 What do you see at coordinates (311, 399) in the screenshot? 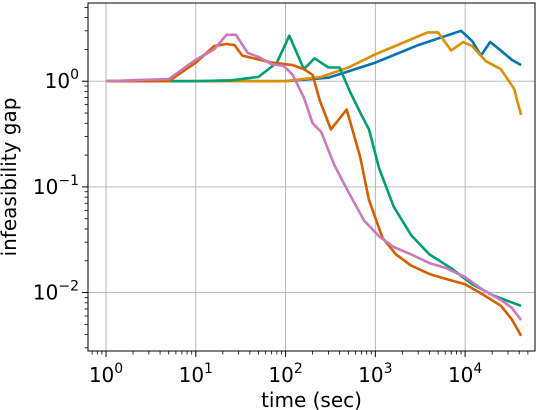
I see `x-axis-label: time (sec)` at bounding box center [311, 399].